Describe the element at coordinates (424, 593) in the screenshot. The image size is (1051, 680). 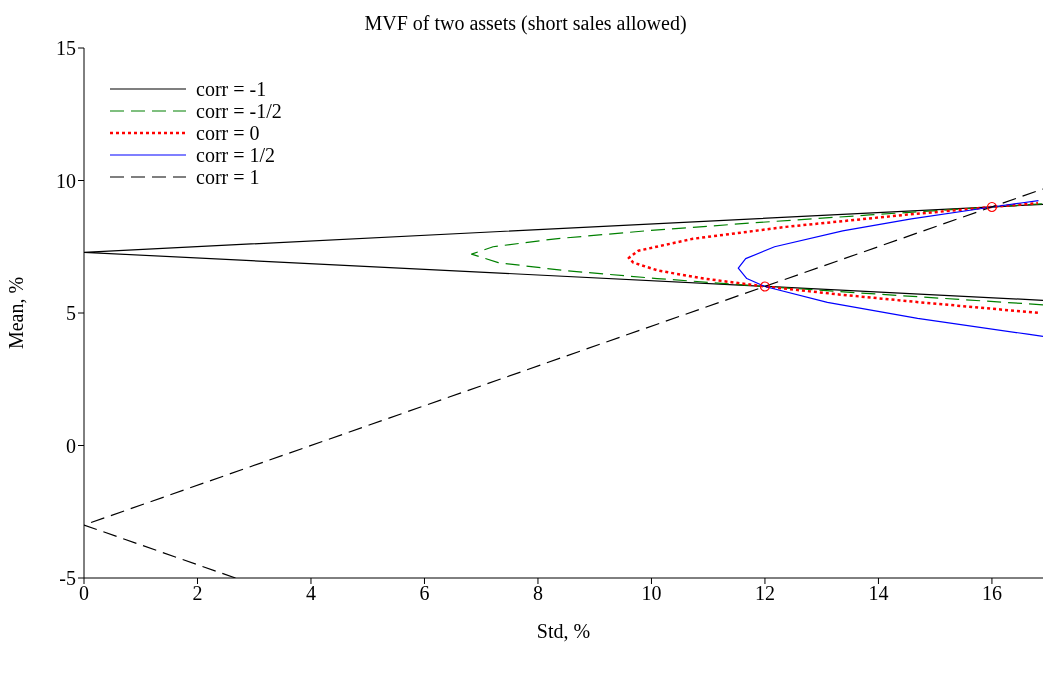
I see `x-tick-label: 6` at that location.